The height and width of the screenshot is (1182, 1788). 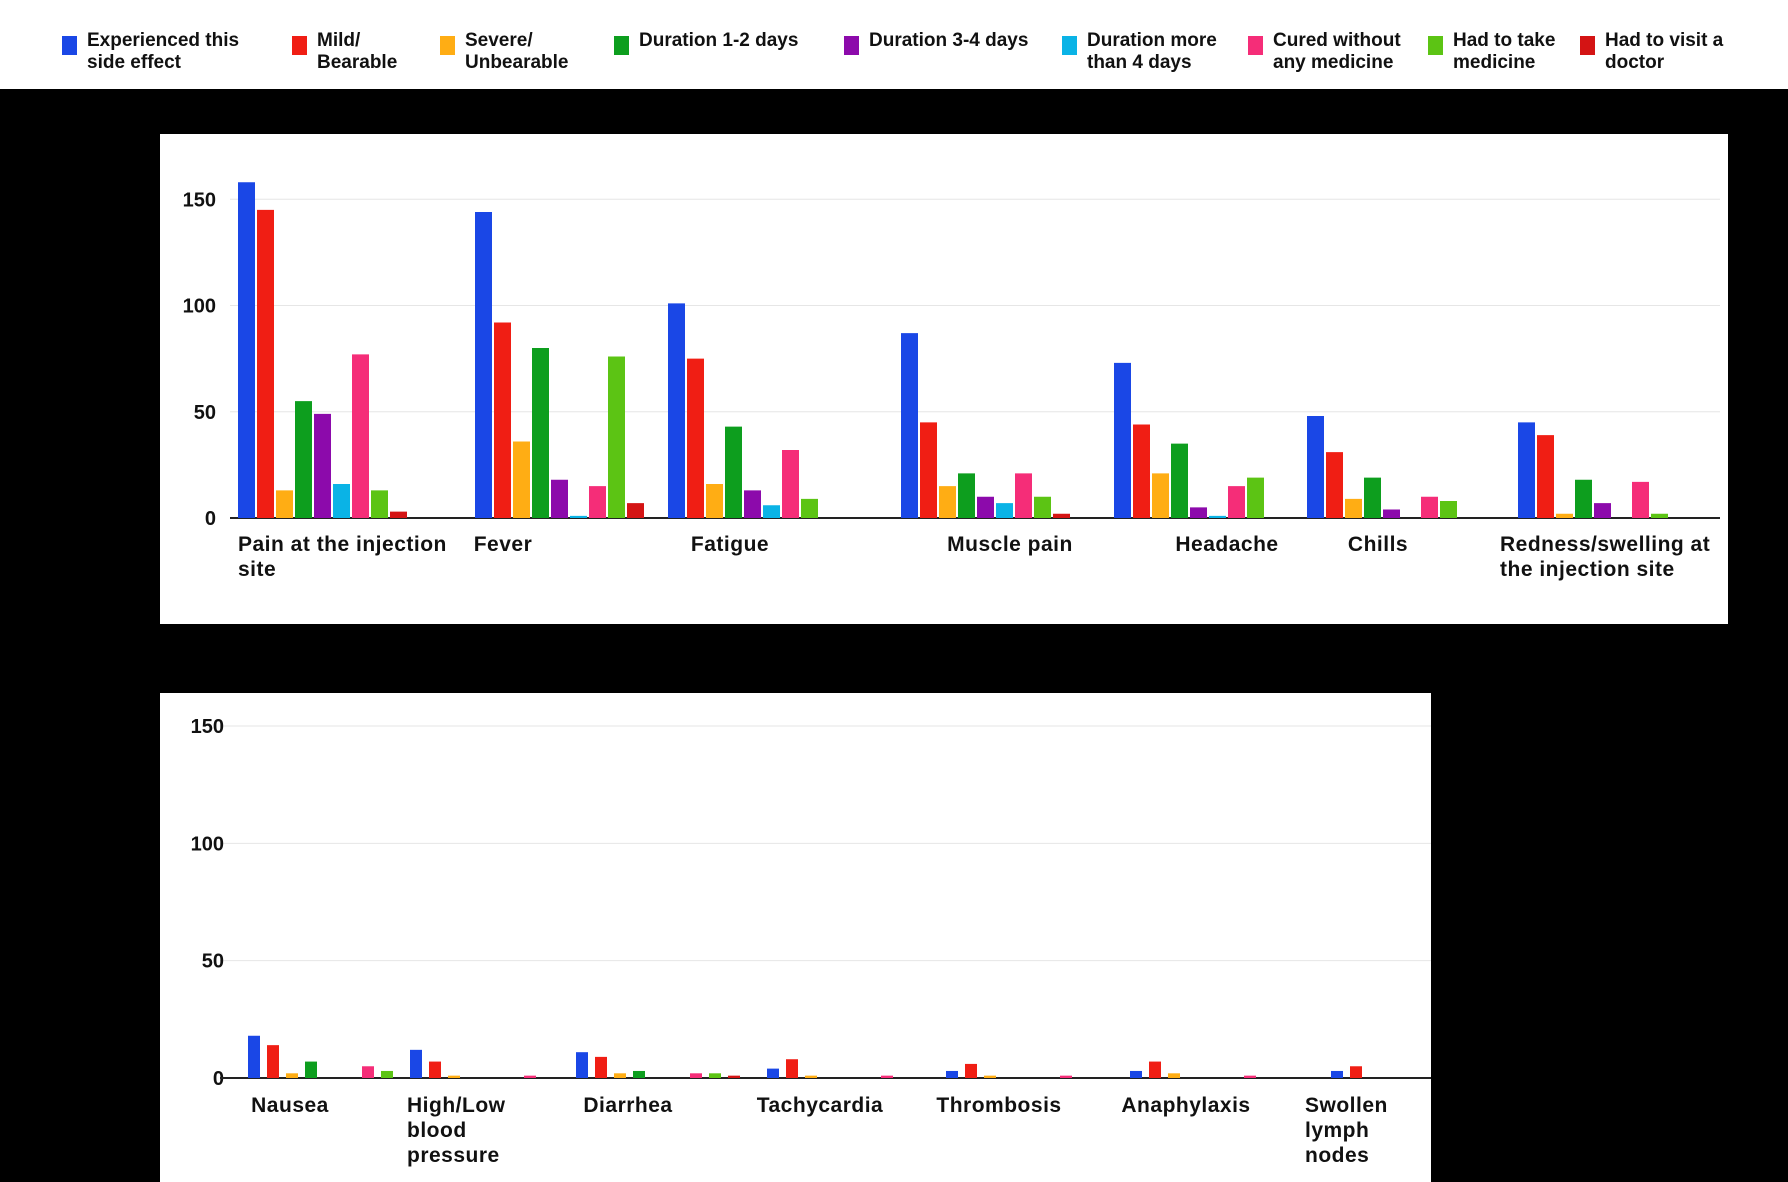 I want to click on bar-fatigue-duration-1-2-days, so click(x=733, y=472).